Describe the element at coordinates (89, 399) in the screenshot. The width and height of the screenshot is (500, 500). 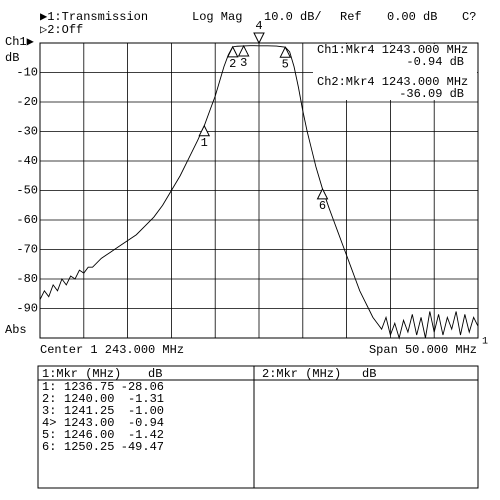
I see `row-freq: 1240.00` at that location.